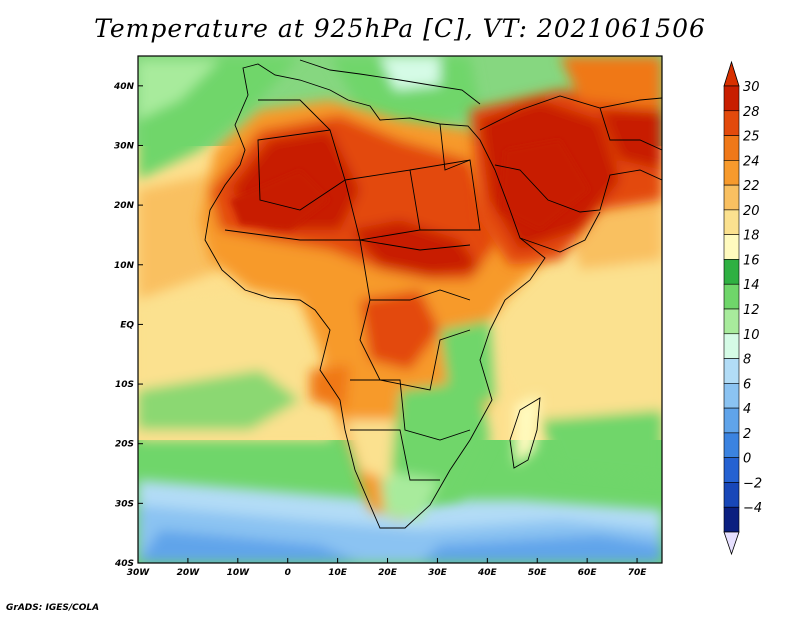 Image resolution: width=800 pixels, height=618 pixels. What do you see at coordinates (751, 260) in the screenshot?
I see `colorbar-label: 16` at bounding box center [751, 260].